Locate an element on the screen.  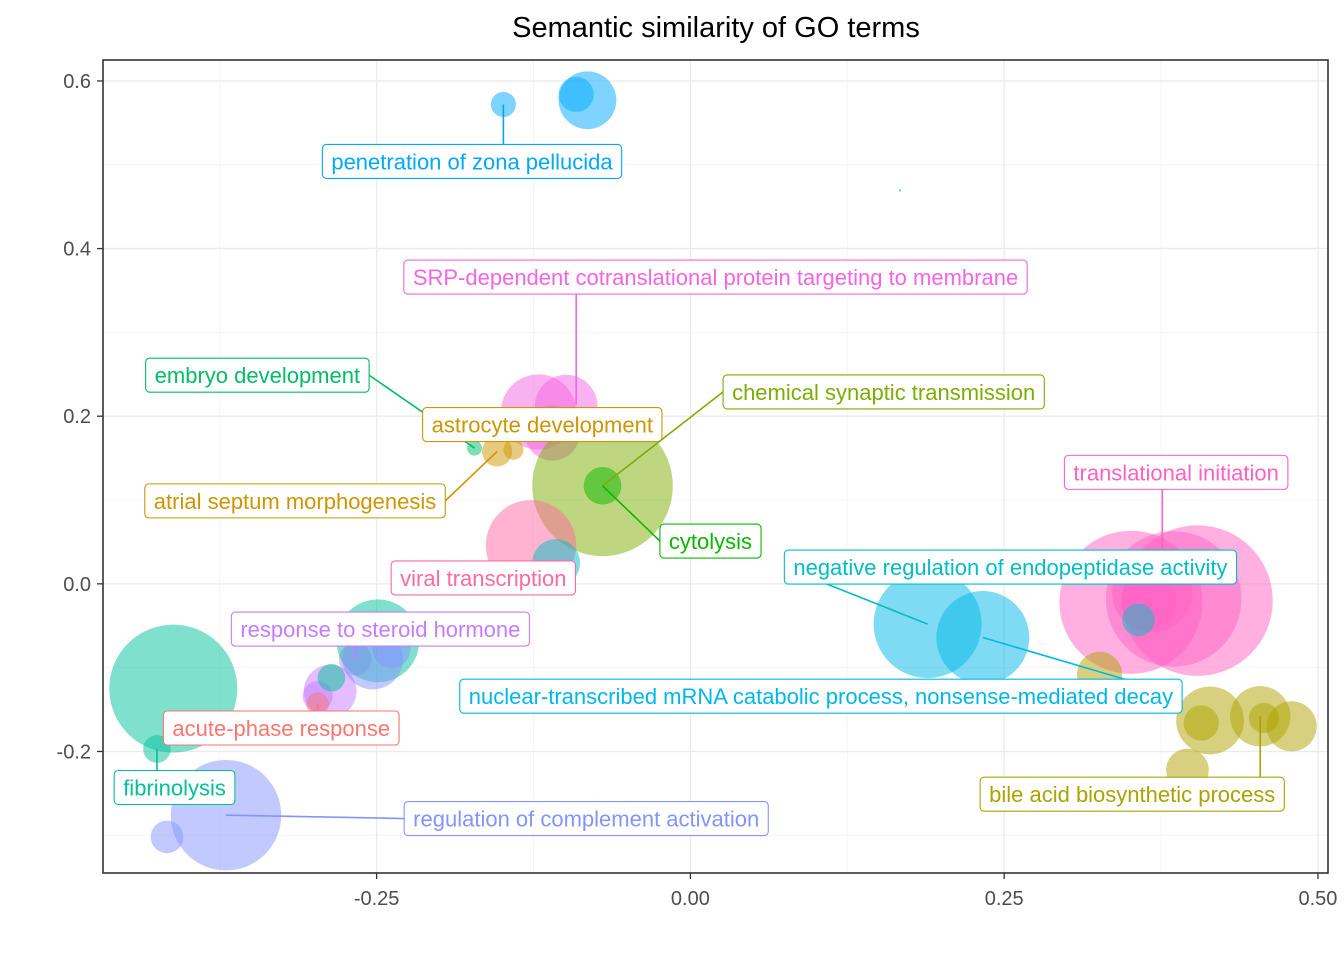
point-label: cytolysis is located at coordinates (710, 541).